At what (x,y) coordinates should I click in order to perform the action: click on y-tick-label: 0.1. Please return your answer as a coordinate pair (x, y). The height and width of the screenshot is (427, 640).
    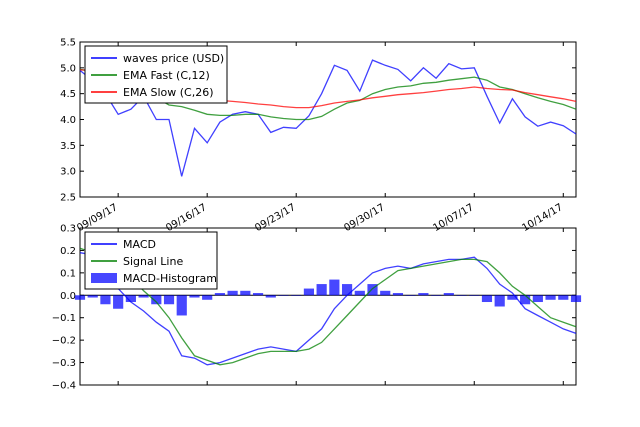
    Looking at the image, I should click on (68, 273).